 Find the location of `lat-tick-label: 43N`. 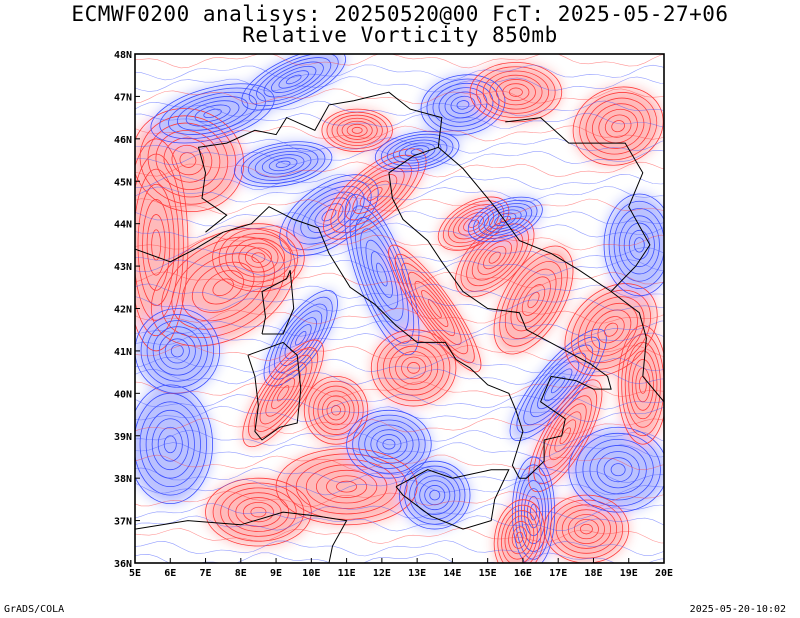

lat-tick-label: 43N is located at coordinates (123, 267).